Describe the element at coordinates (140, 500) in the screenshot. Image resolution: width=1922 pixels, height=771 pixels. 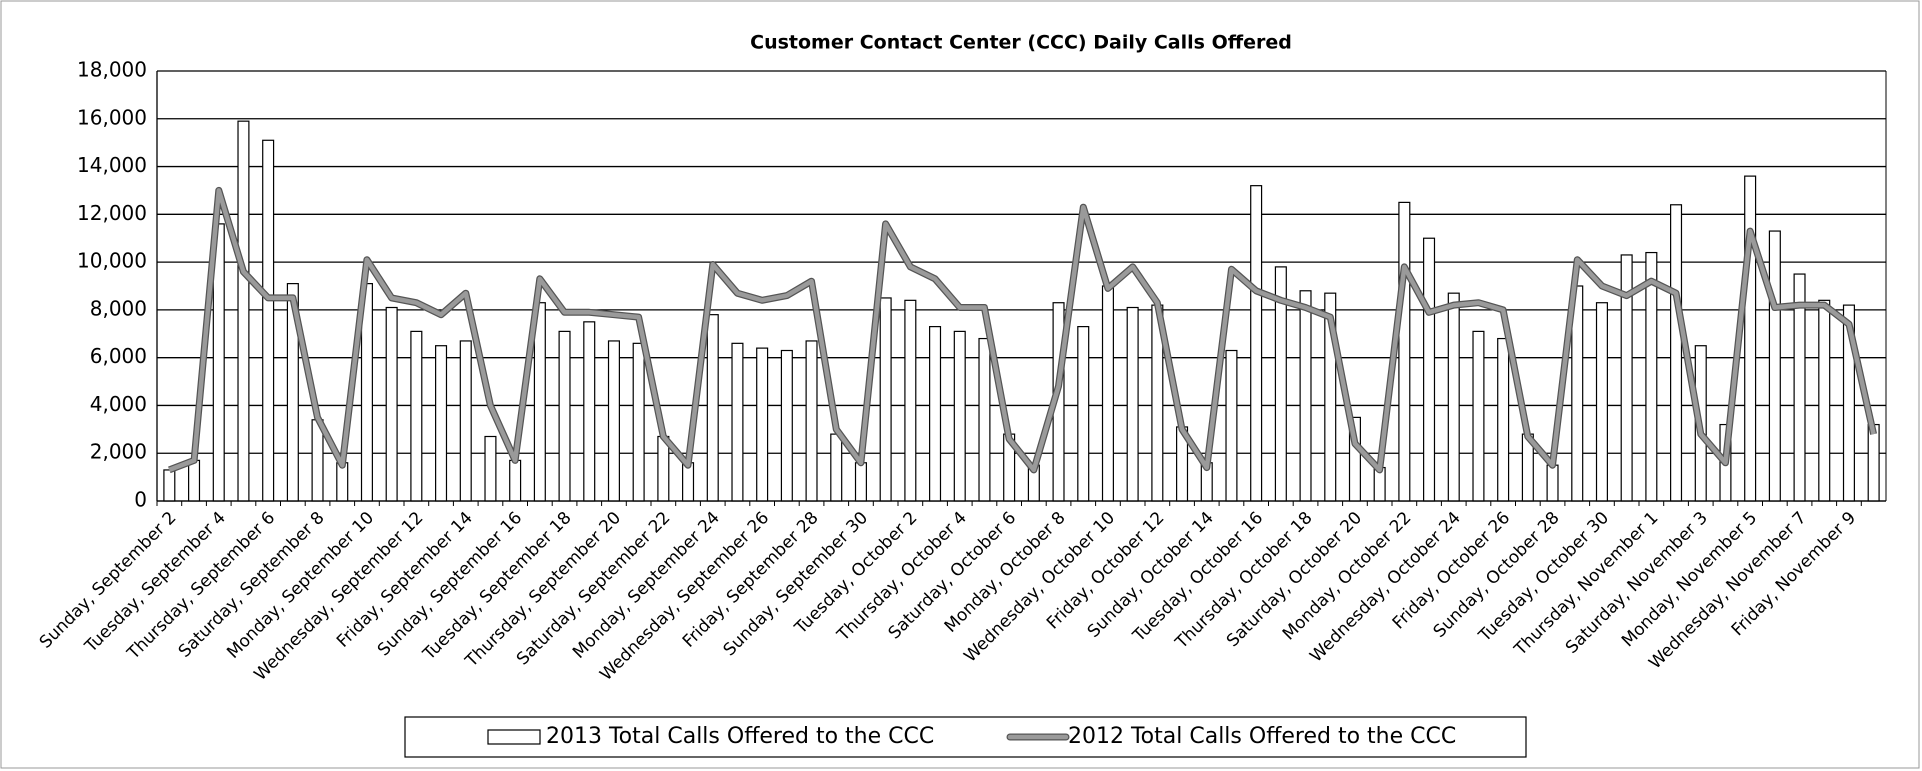
I see `y-tick-label: 0` at that location.